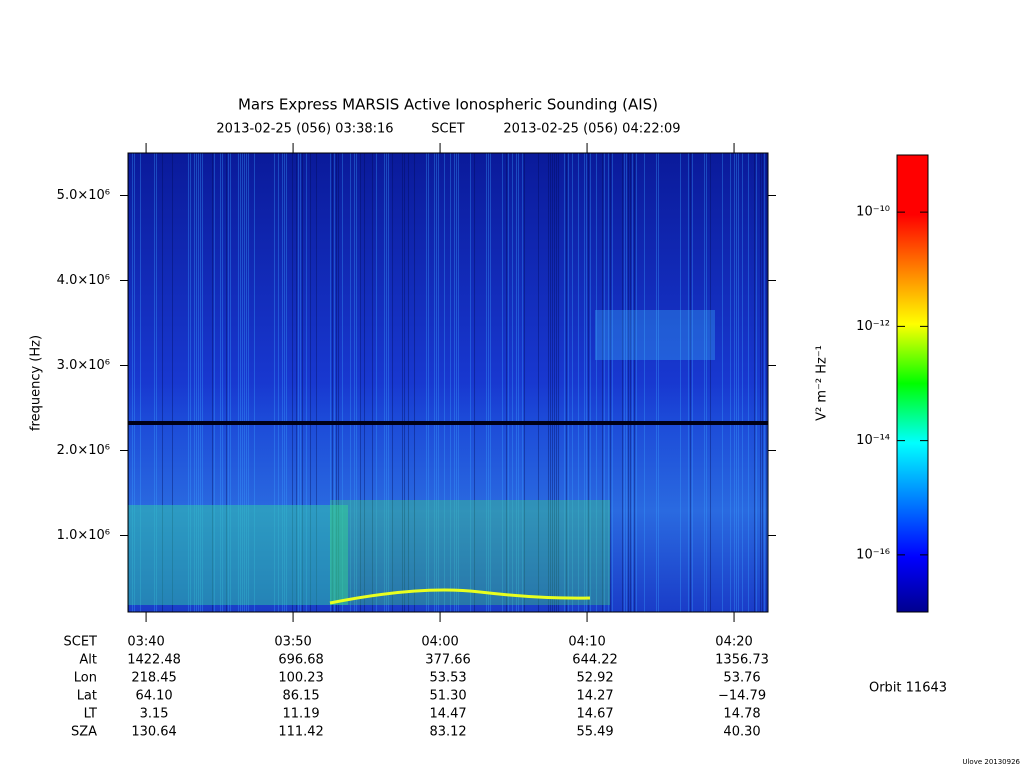  Describe the element at coordinates (594, 732) in the screenshot. I see `ephemeris-value: 55.49` at that location.